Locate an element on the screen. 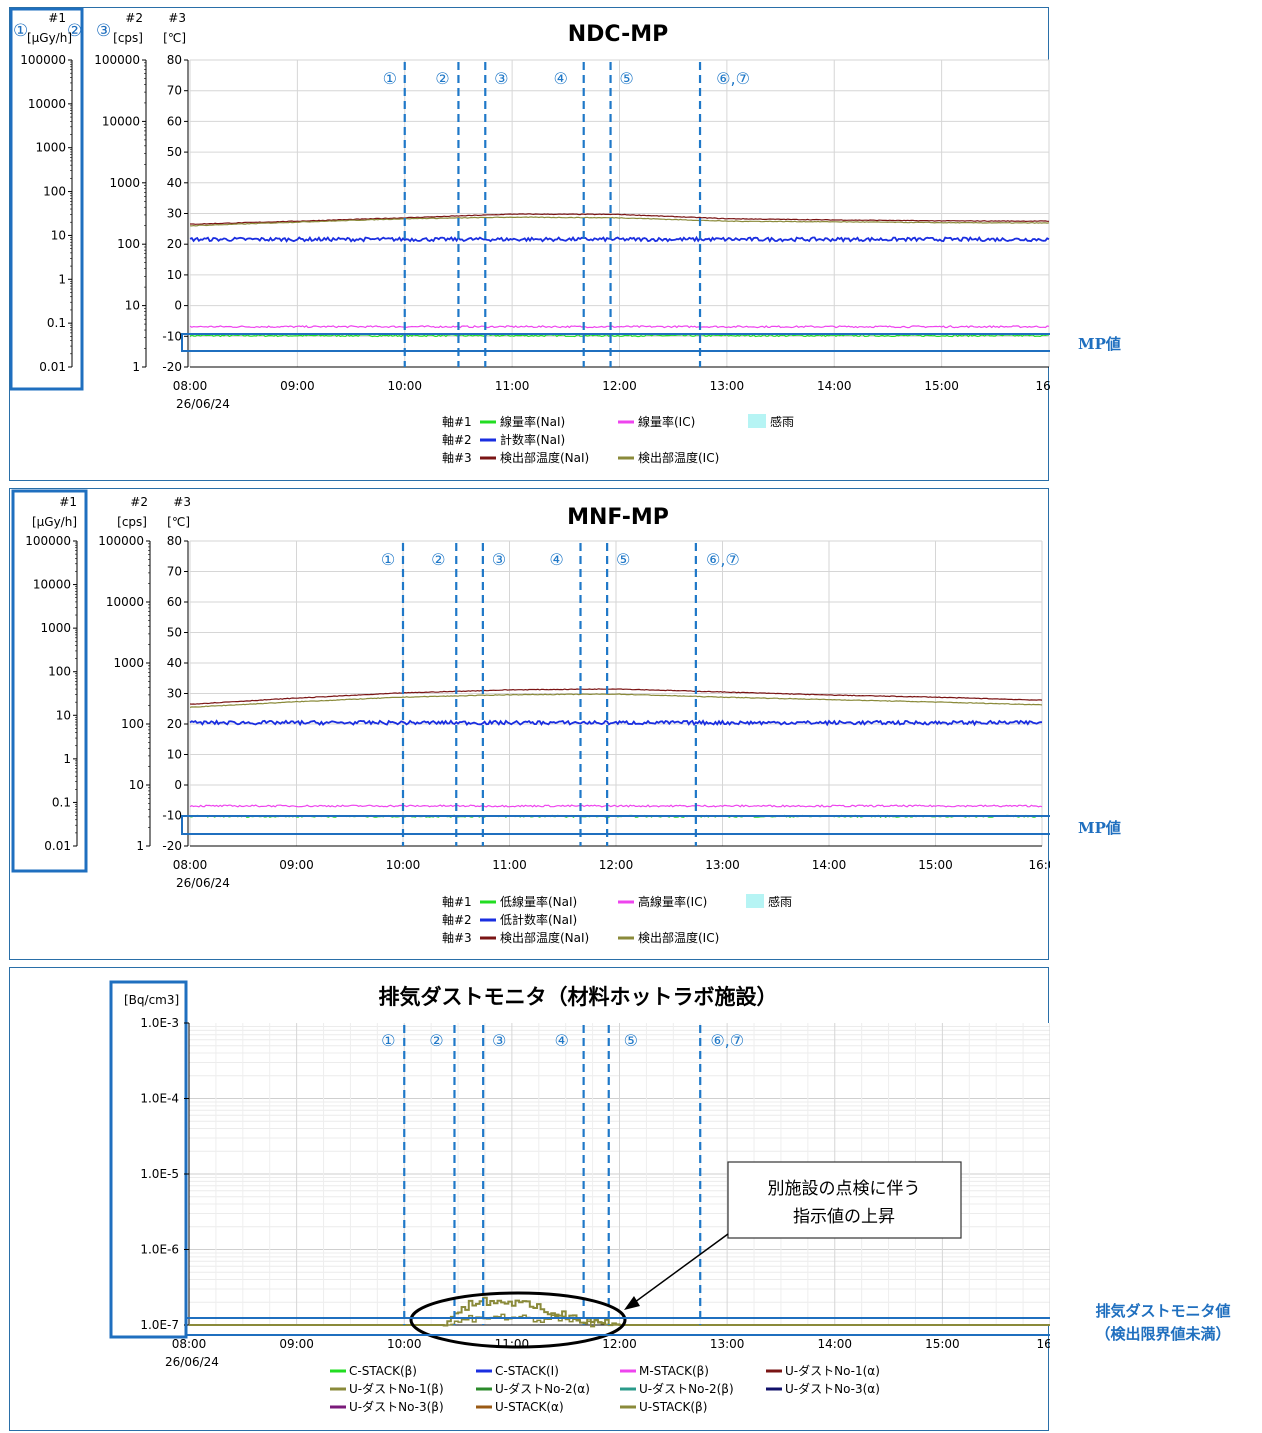 The width and height of the screenshot is (1262, 1433). legend-item: U-ダストNo-1(β) is located at coordinates (396, 1388).